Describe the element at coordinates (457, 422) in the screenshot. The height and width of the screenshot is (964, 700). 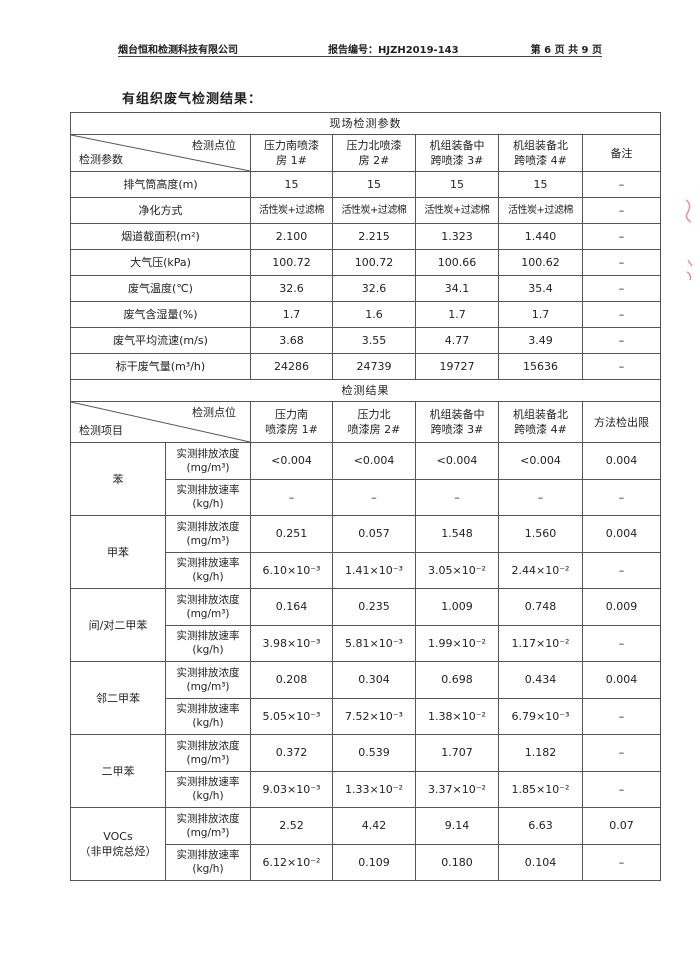
I see `results-column-header: 机组装备中 跨喷漆 3#` at that location.